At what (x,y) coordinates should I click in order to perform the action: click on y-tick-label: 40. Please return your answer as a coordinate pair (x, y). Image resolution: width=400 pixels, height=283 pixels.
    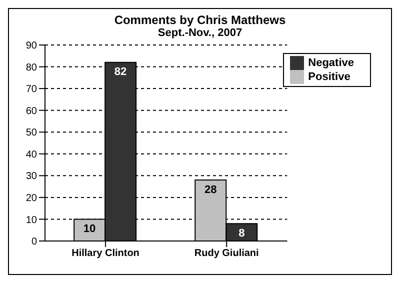
    Looking at the image, I should click on (32, 154).